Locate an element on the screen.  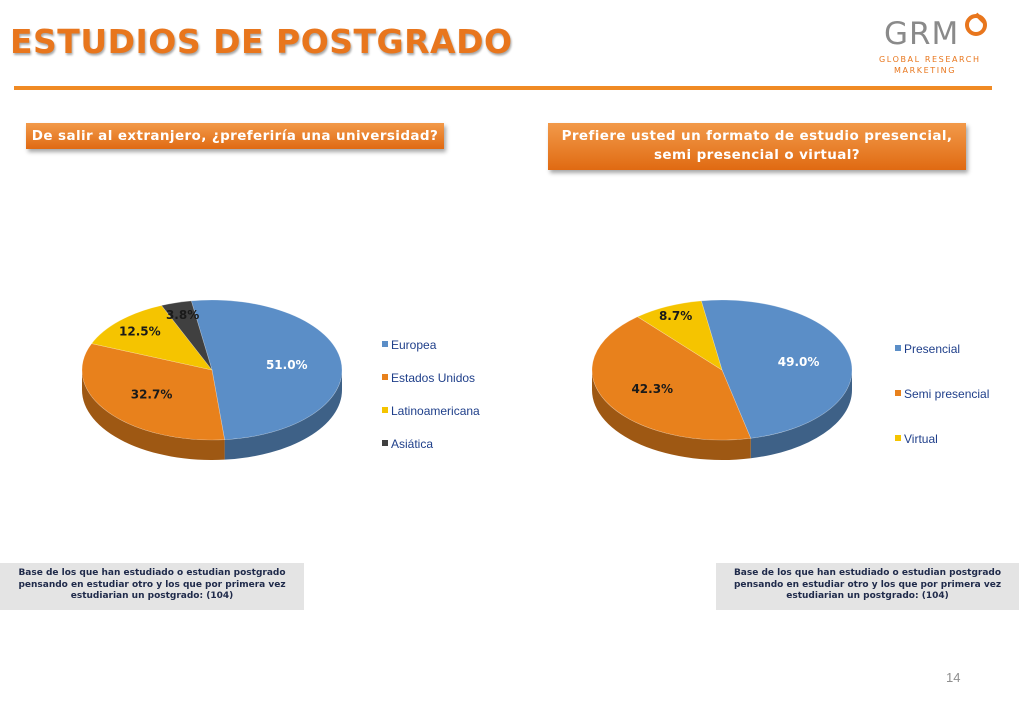
legend-label-2: Latinoamericana is located at coordinates (435, 411).